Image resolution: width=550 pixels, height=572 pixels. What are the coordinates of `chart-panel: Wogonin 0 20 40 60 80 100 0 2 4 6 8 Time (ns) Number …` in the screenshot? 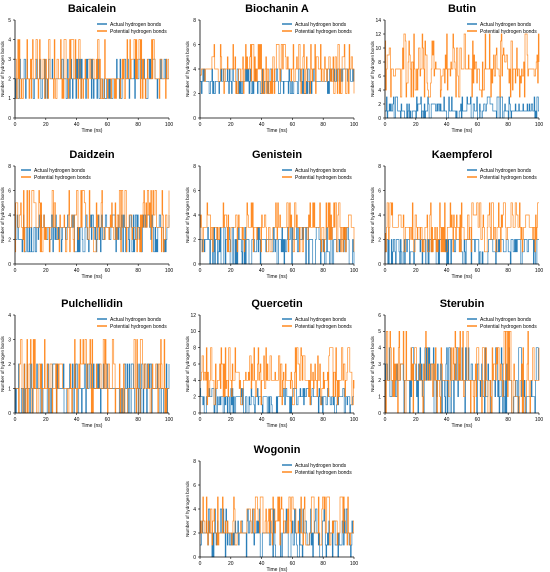 It's located at (271, 508).